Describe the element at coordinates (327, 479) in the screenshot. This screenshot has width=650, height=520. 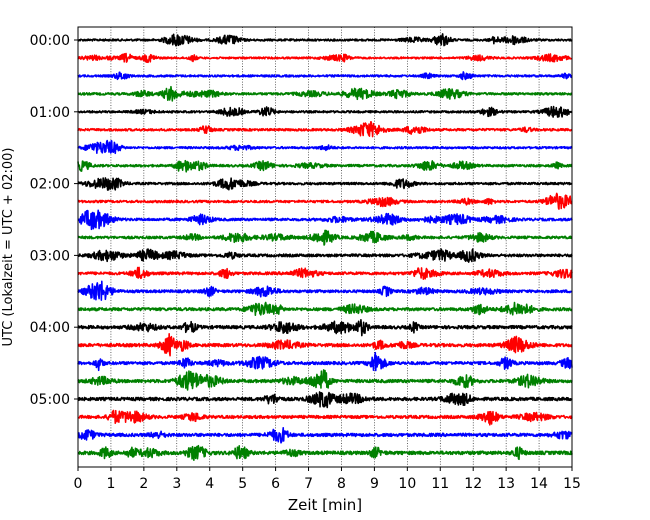
I see `x-axis-ticks: 0 1 2 3 4 5 6 7 8 9 10 11 12 13 14 15` at that location.